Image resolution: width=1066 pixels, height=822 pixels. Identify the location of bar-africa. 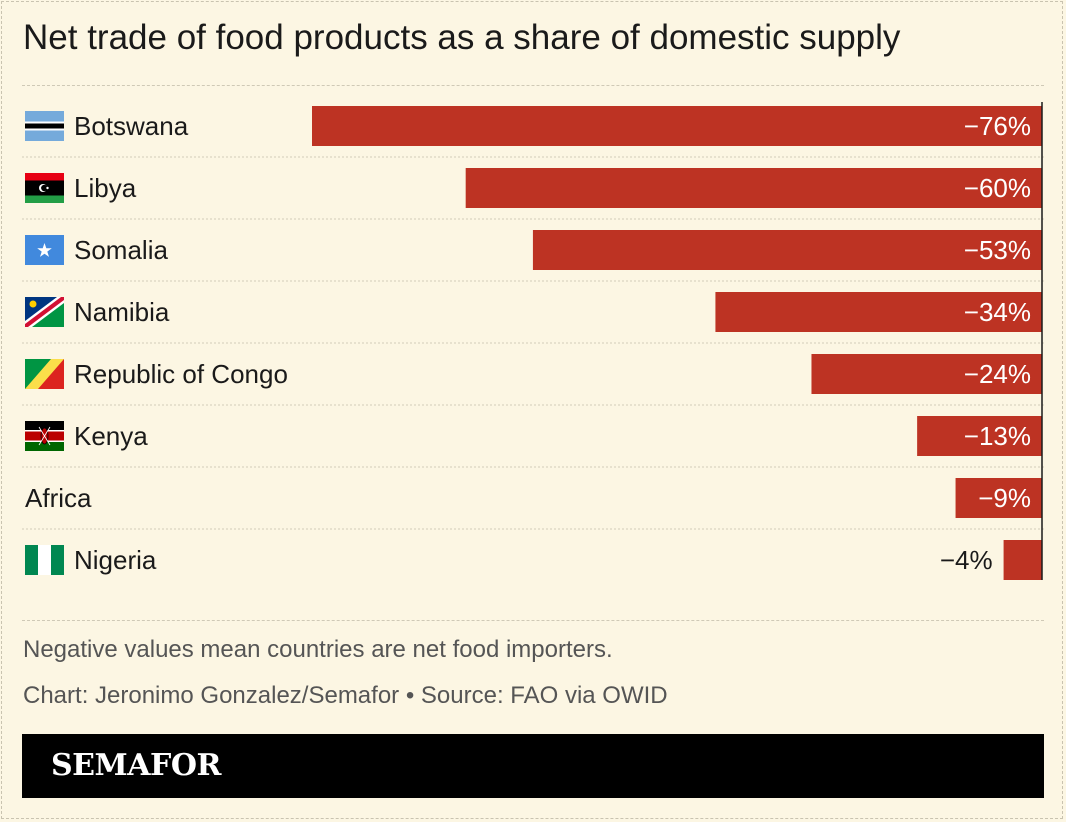
(998, 498).